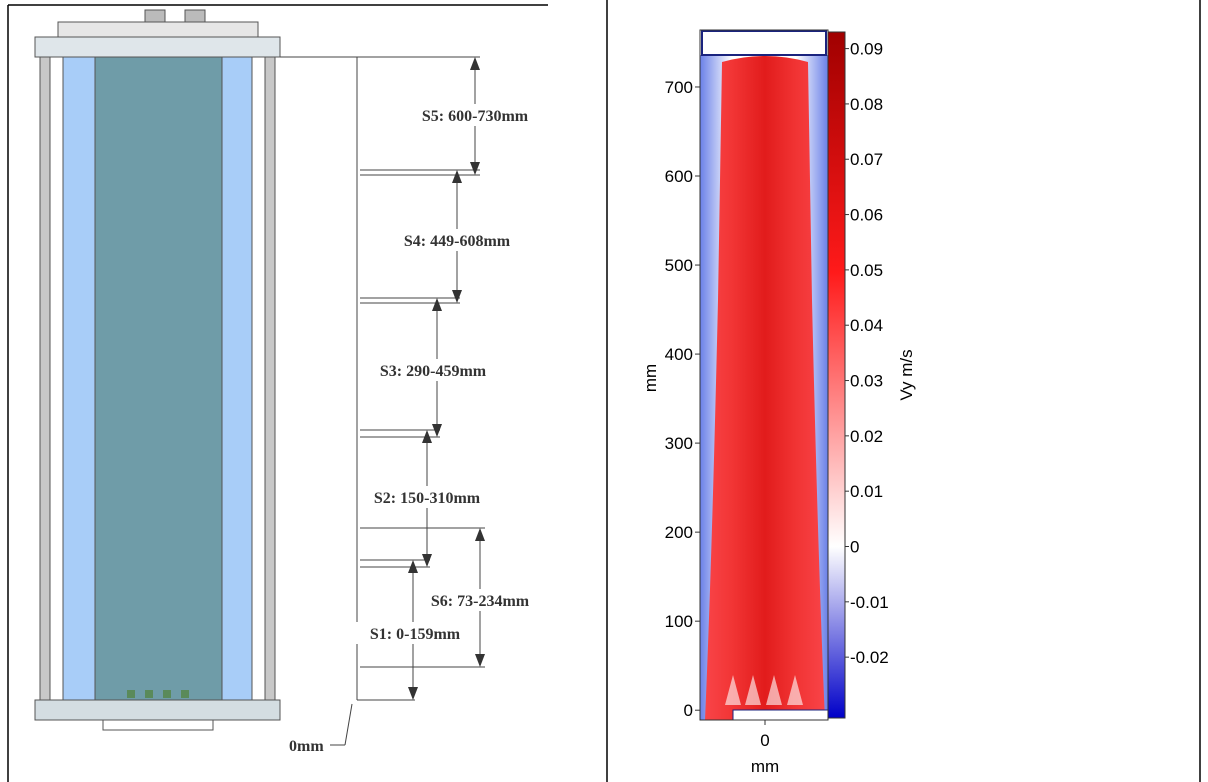 Image resolution: width=1208 pixels, height=782 pixels. I want to click on colorbar-tick-label: 0.09, so click(866, 49).